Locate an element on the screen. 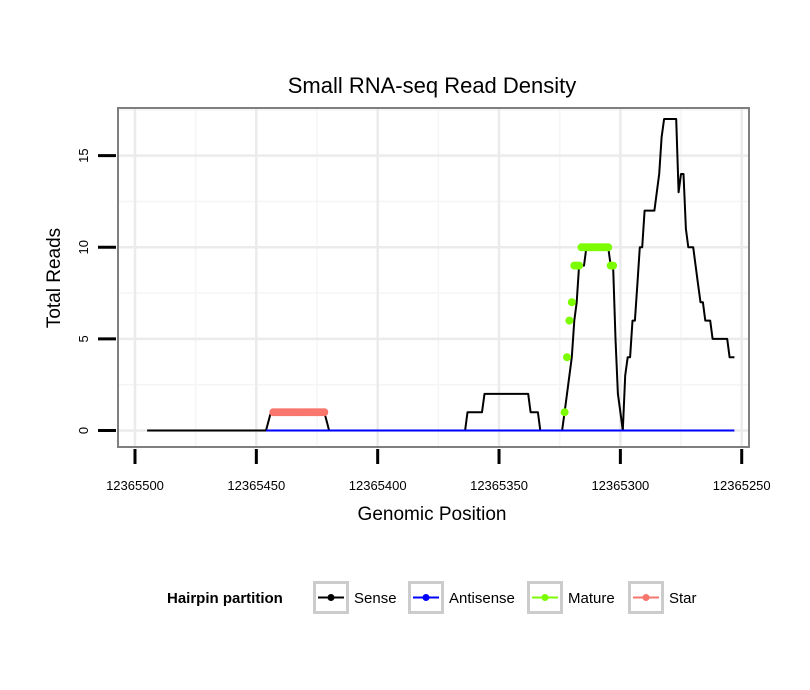  x-tick-label: 12365300 is located at coordinates (620, 485).